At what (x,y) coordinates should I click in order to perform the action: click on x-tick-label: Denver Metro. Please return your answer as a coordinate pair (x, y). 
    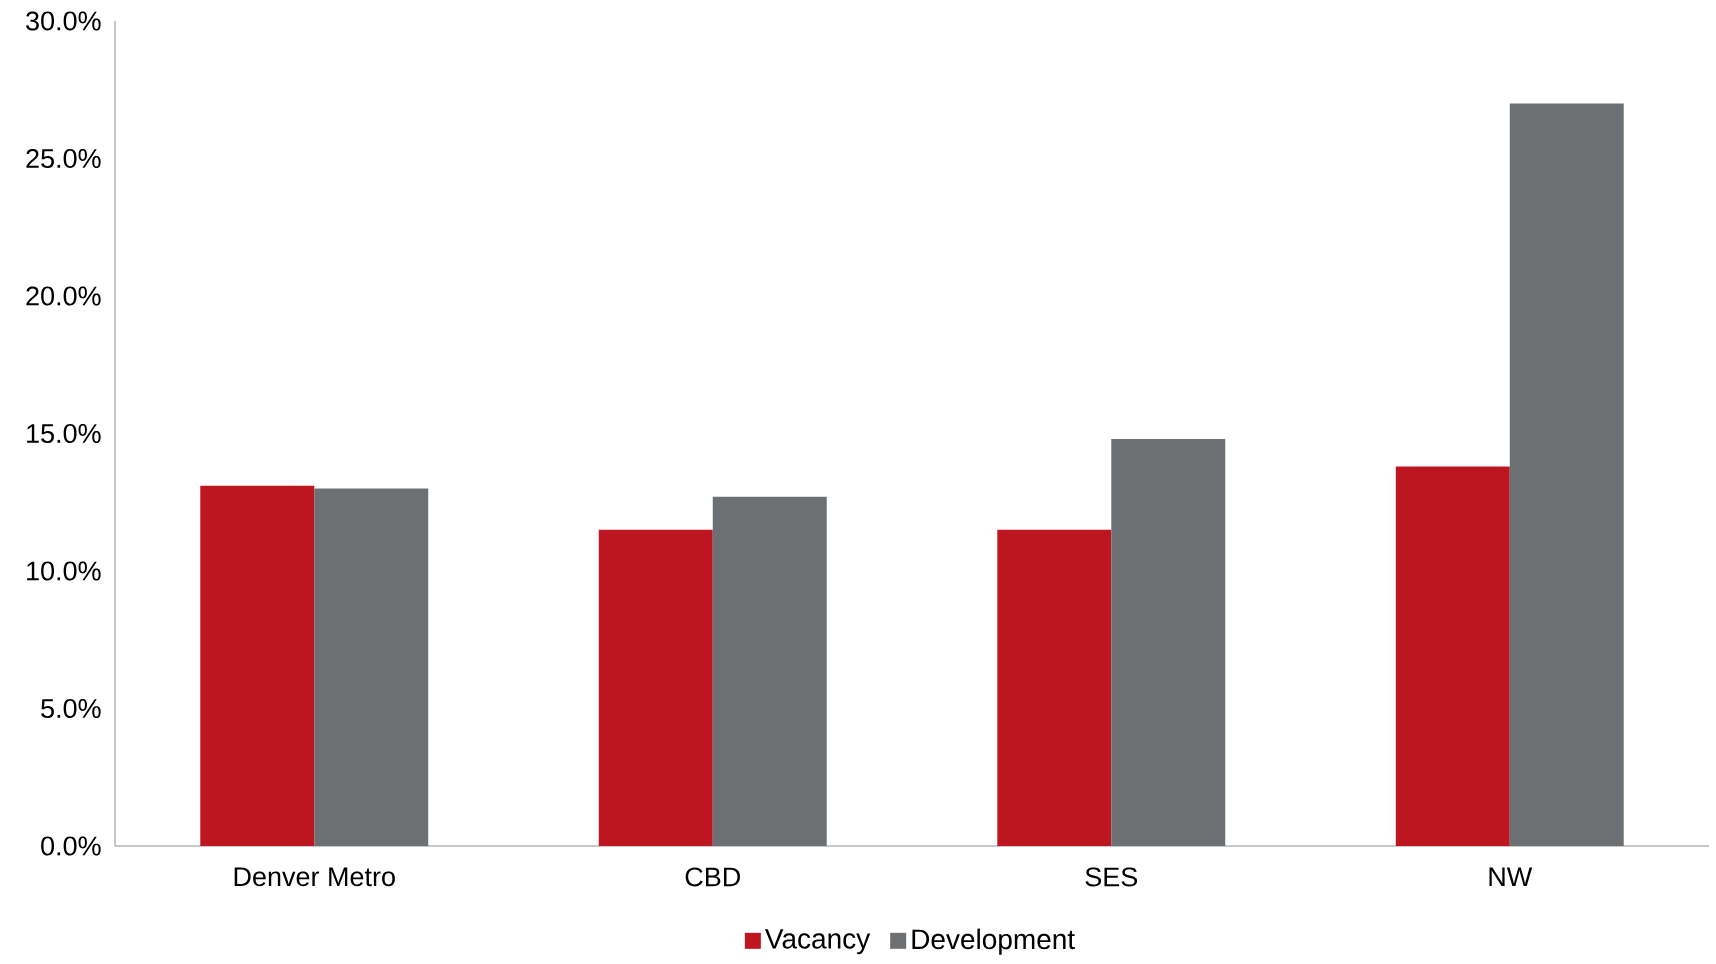
    Looking at the image, I should click on (314, 877).